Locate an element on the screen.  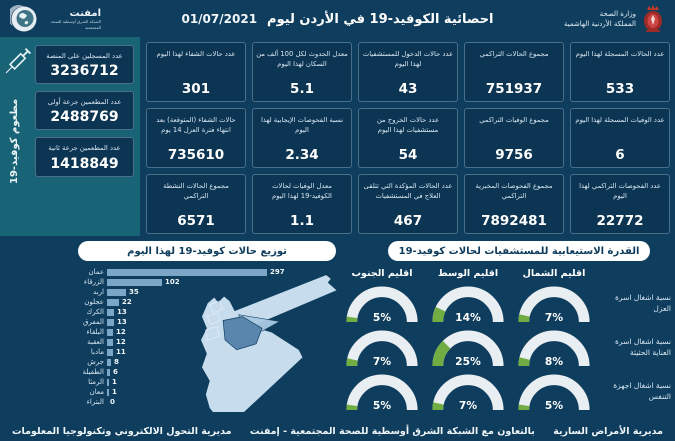
vaccination-stat-card: عدد المطعمين جرعة أولى 2488769 is located at coordinates (84, 111).